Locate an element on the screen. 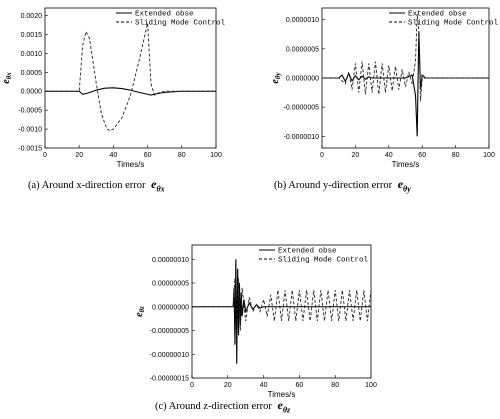 The width and height of the screenshot is (500, 419). y-tick-label-c-2: -0.00000005 is located at coordinates (169, 331).